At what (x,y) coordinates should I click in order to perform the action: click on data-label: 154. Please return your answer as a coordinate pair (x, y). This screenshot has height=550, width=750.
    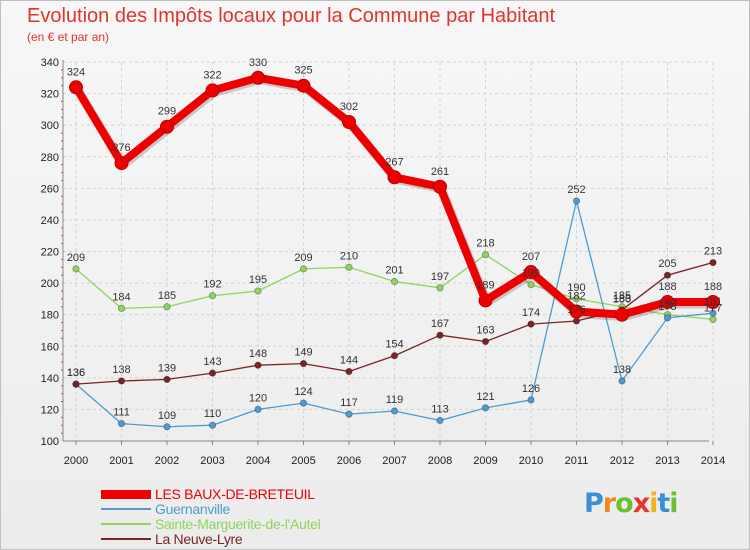
    Looking at the image, I should click on (394, 345).